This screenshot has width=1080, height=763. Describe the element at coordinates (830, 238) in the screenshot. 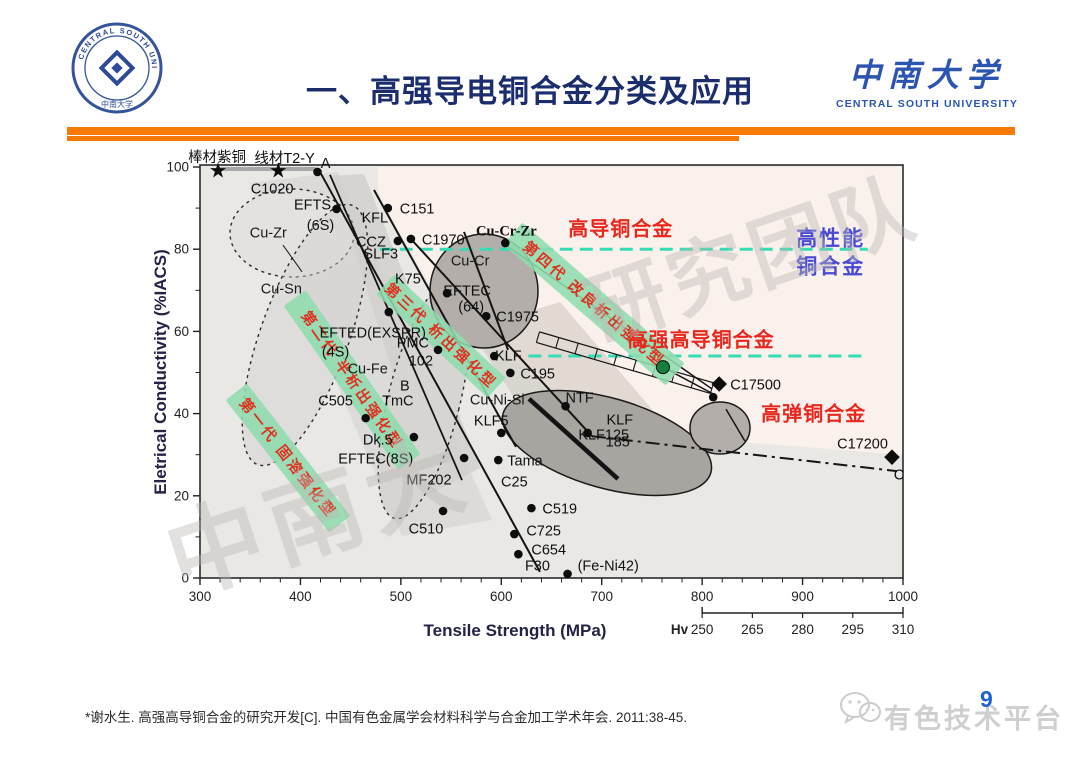

I see `point-label-: 高性能` at that location.